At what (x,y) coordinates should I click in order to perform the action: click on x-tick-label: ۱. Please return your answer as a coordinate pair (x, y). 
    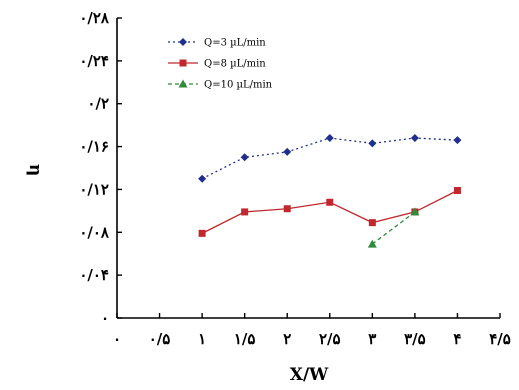
    Looking at the image, I should click on (202, 339).